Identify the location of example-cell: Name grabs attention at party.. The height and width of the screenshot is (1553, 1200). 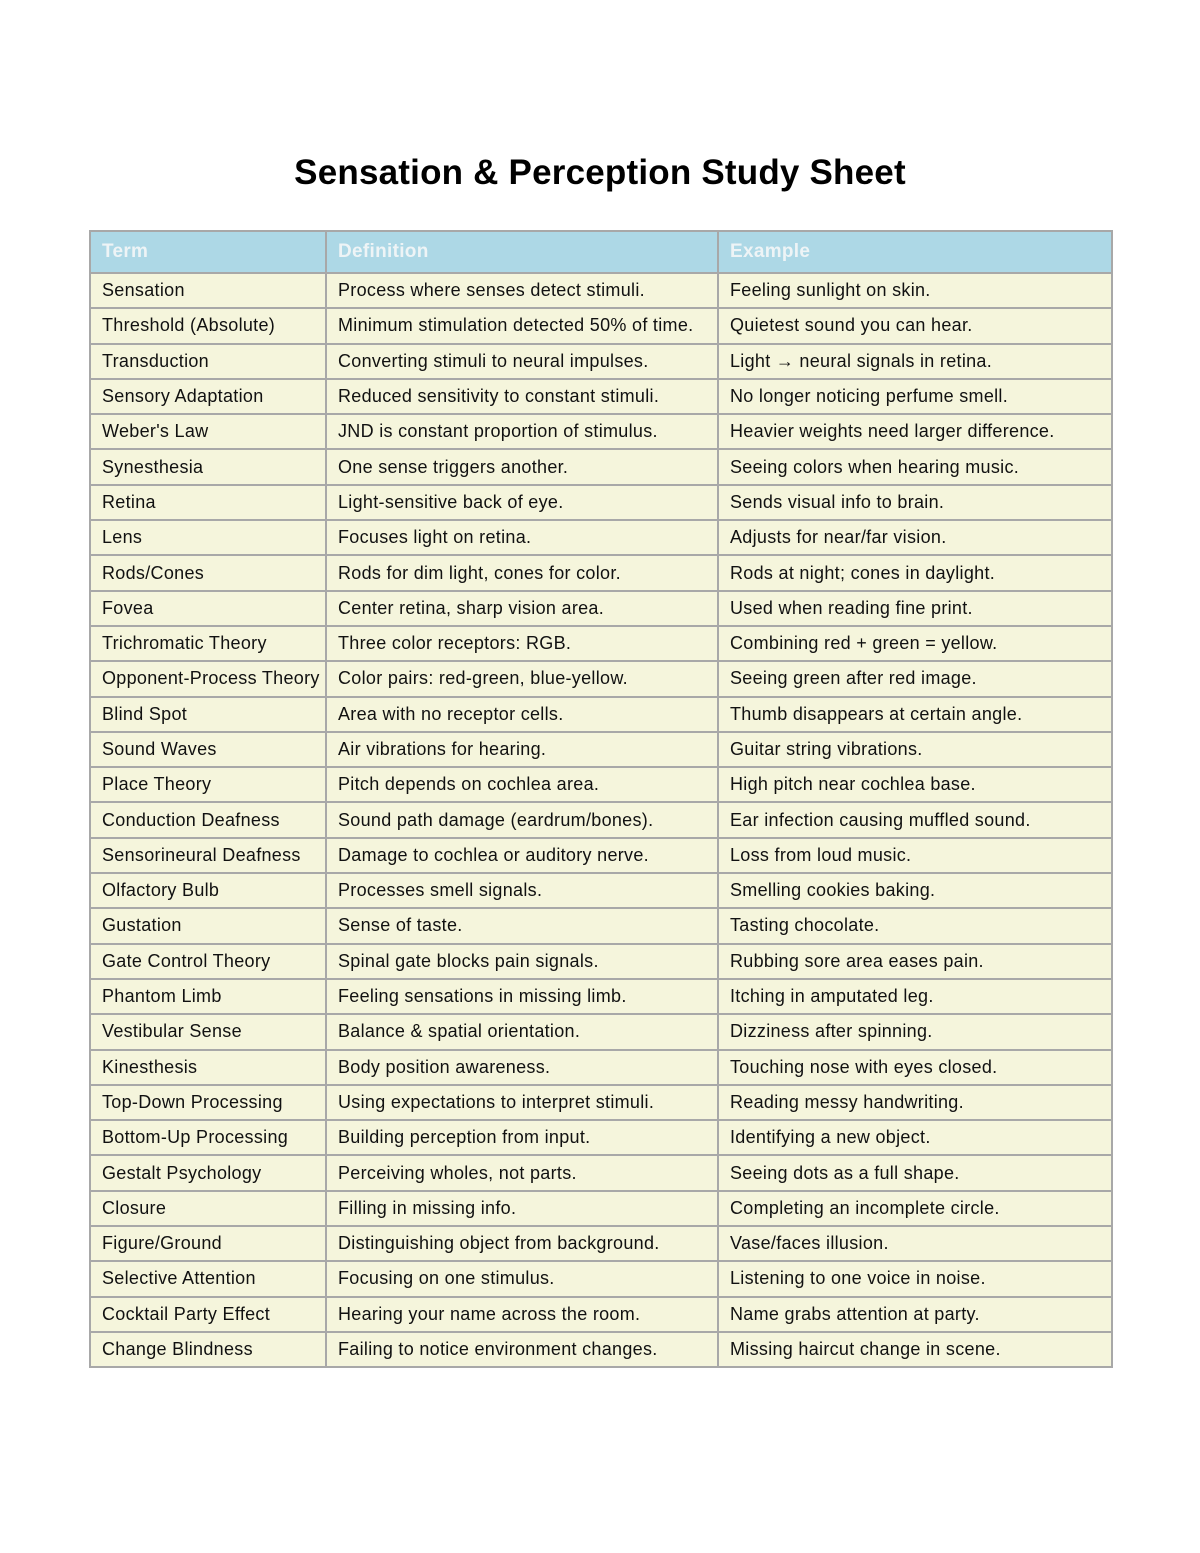
(915, 1314).